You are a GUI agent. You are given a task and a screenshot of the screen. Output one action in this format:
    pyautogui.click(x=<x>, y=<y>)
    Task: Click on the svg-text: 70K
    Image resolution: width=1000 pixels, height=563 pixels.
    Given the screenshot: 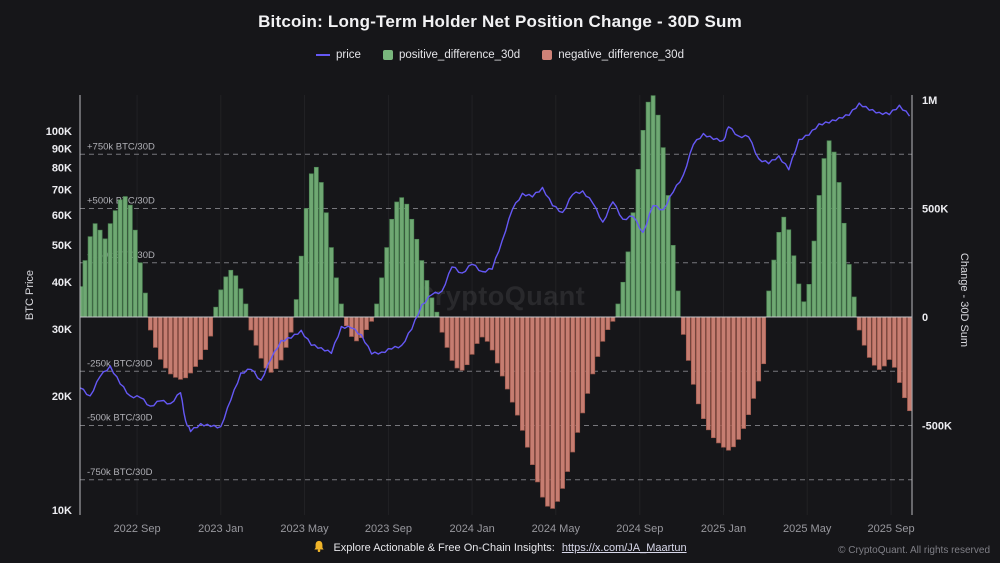 What is the action you would take?
    pyautogui.click(x=62, y=191)
    